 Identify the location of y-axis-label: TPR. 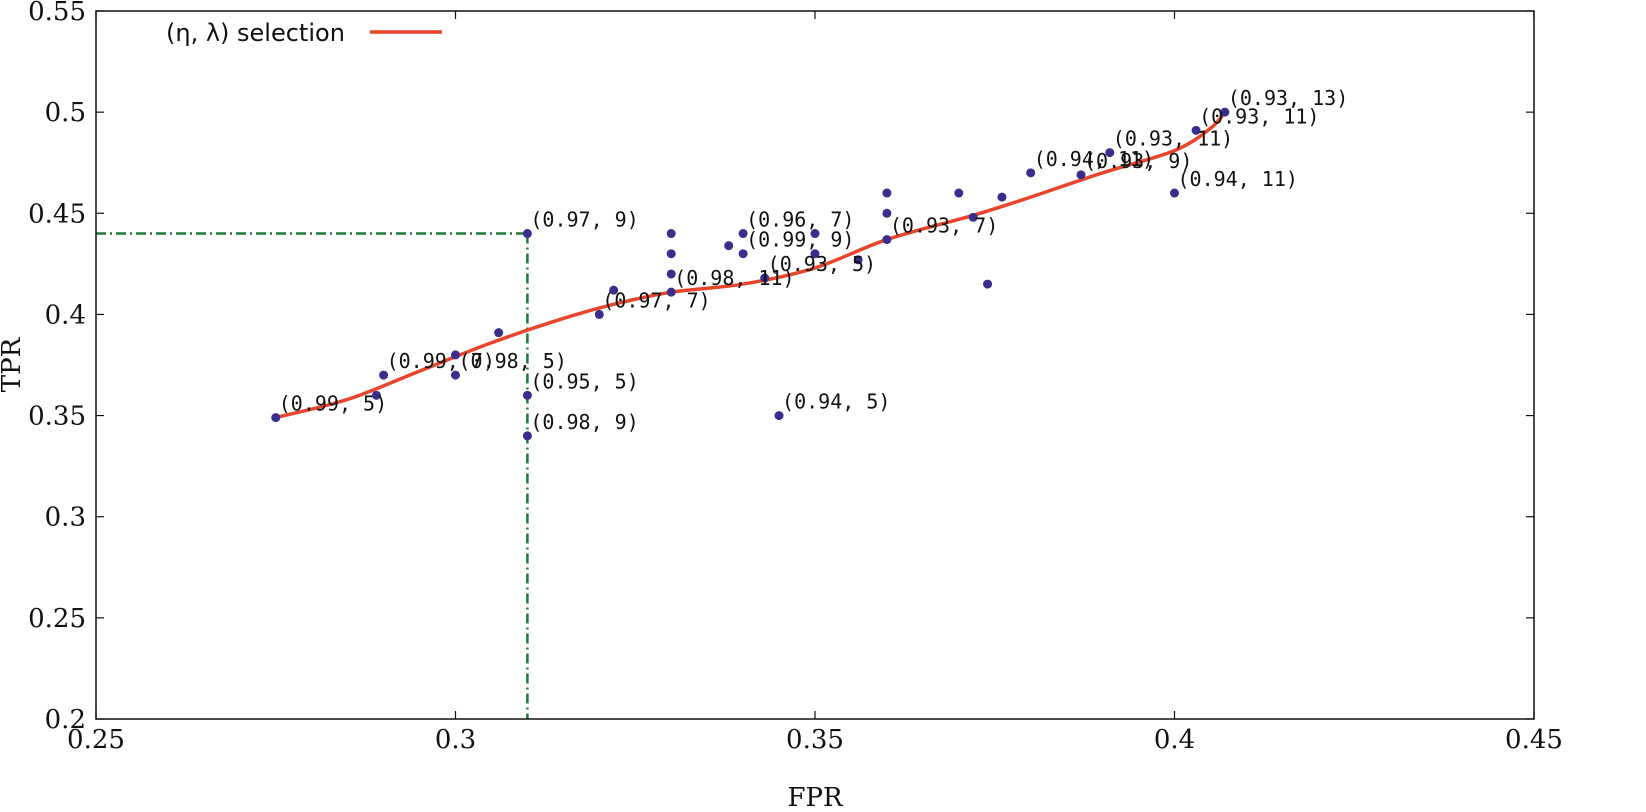
(13, 364).